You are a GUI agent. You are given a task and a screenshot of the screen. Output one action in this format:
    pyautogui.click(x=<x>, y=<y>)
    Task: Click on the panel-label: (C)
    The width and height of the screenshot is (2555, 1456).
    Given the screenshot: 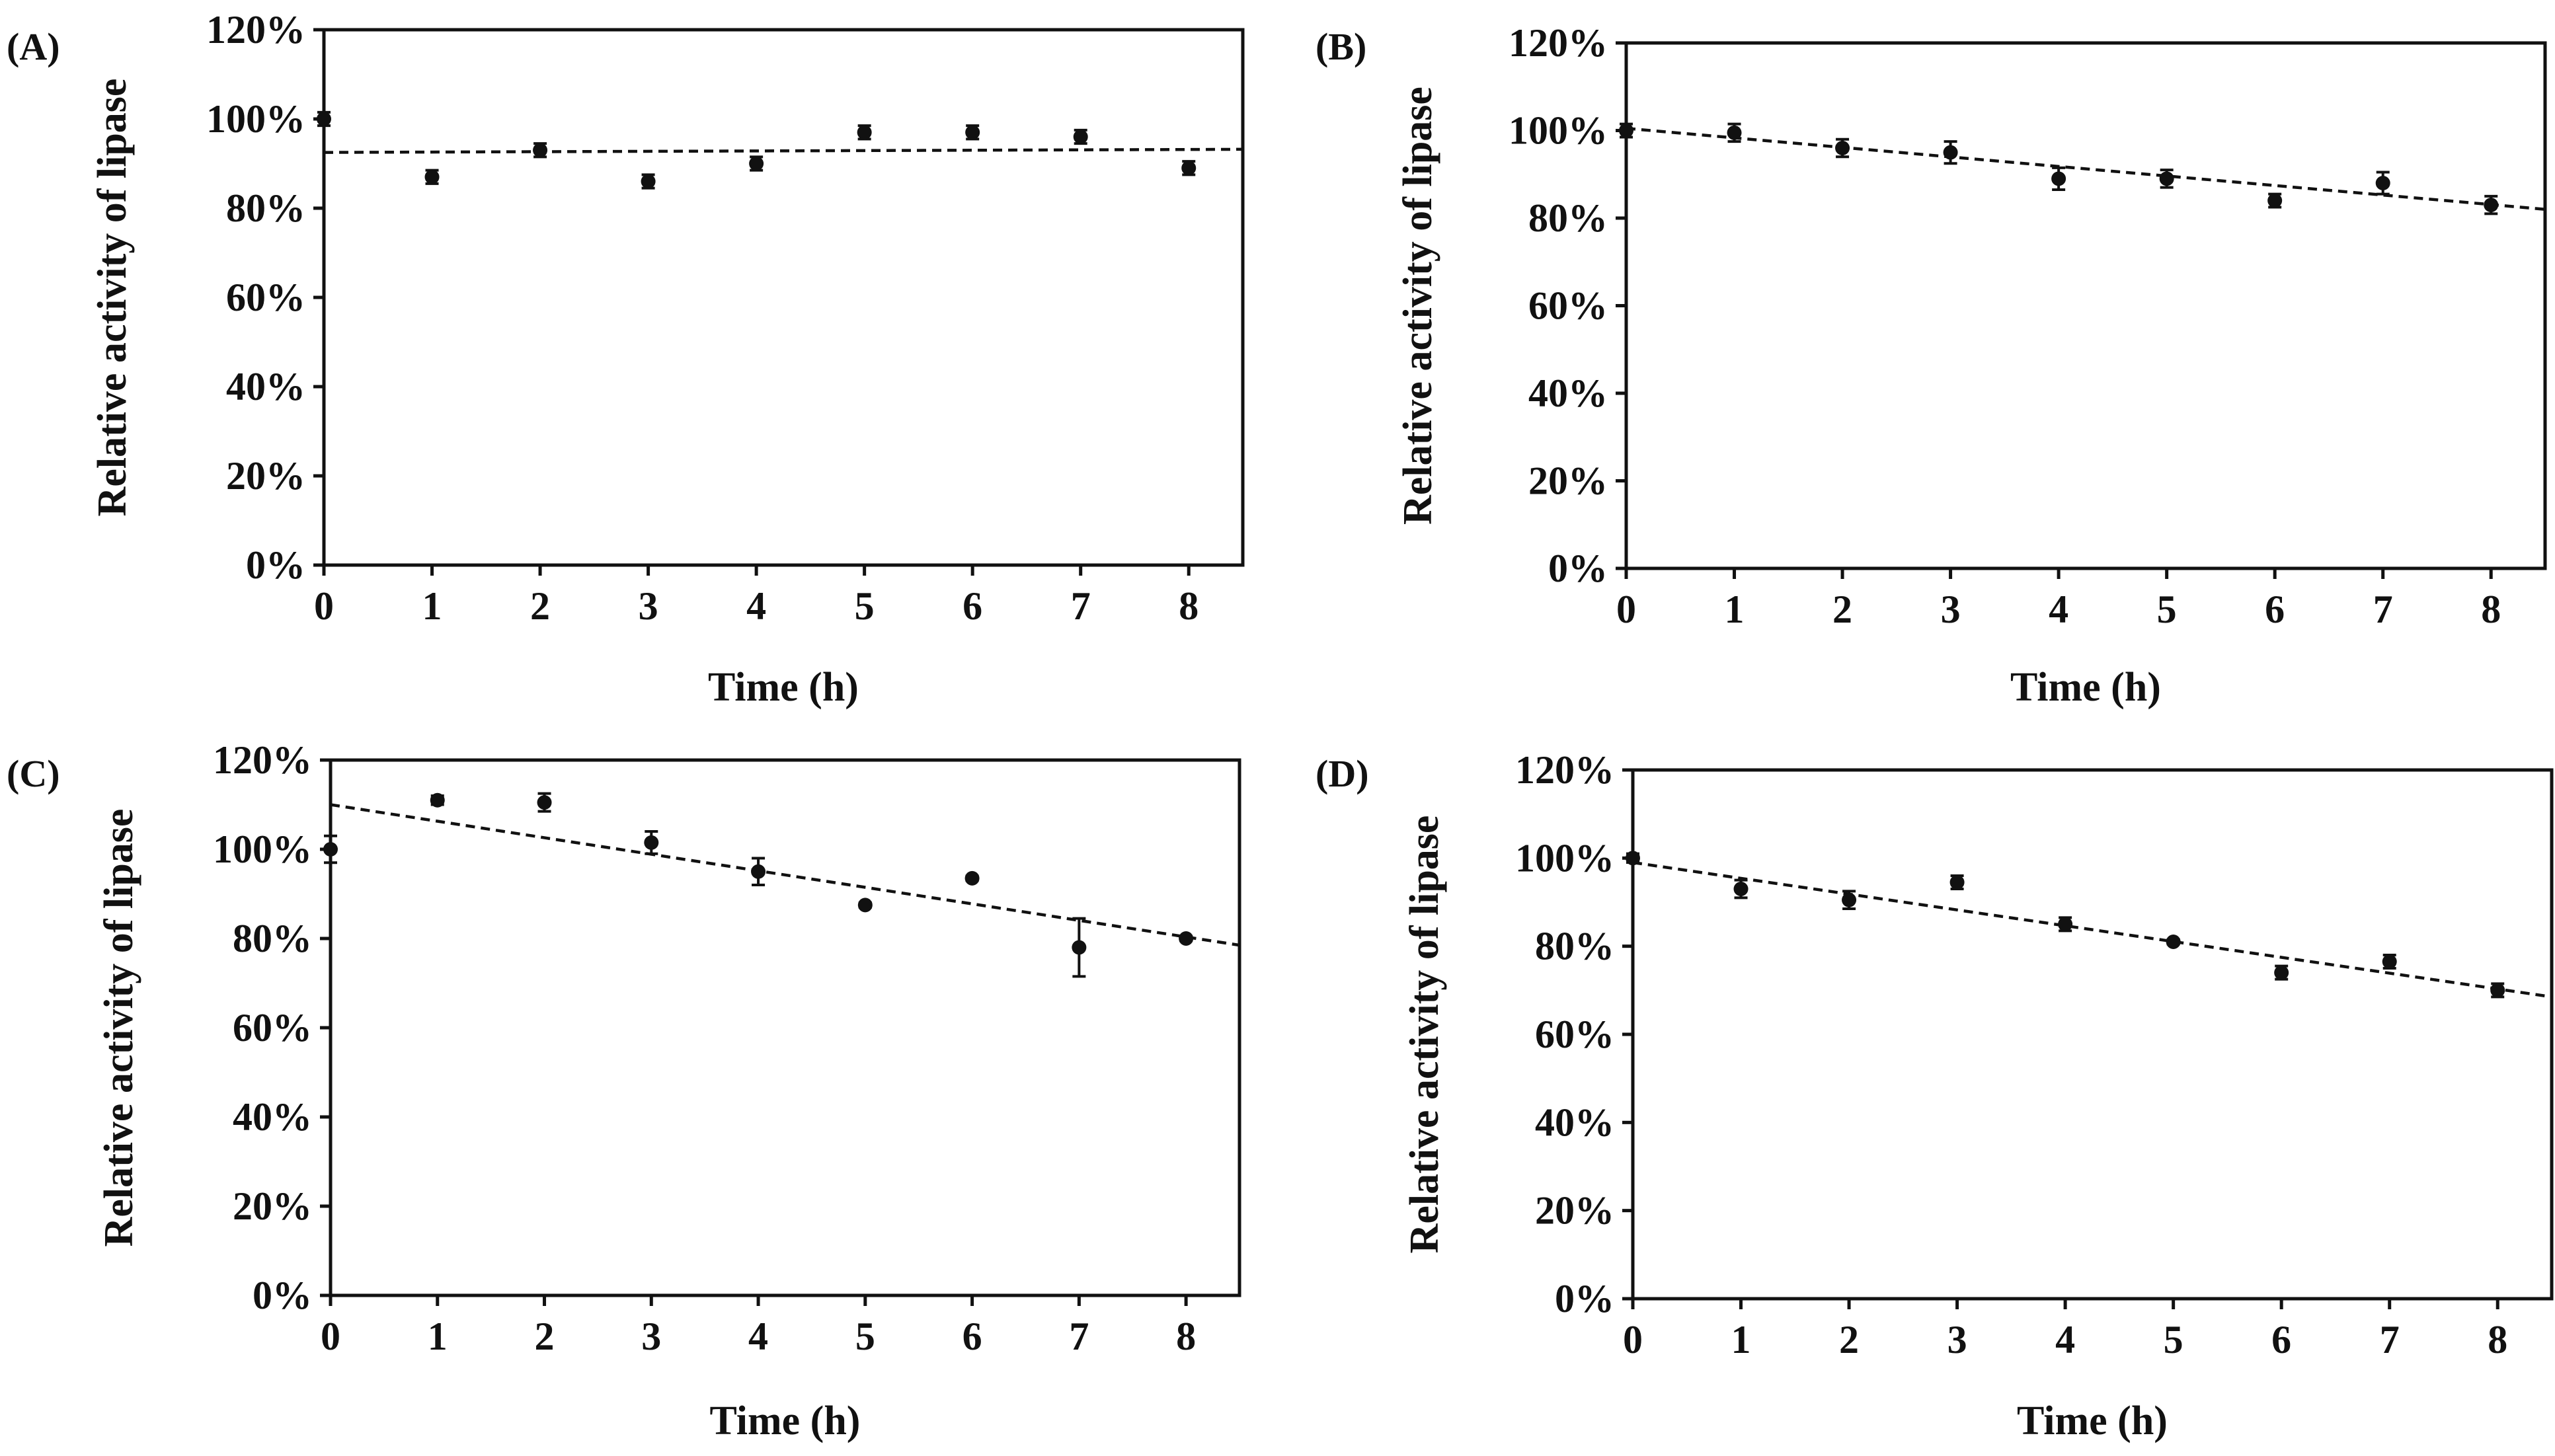 What is the action you would take?
    pyautogui.click(x=33, y=773)
    